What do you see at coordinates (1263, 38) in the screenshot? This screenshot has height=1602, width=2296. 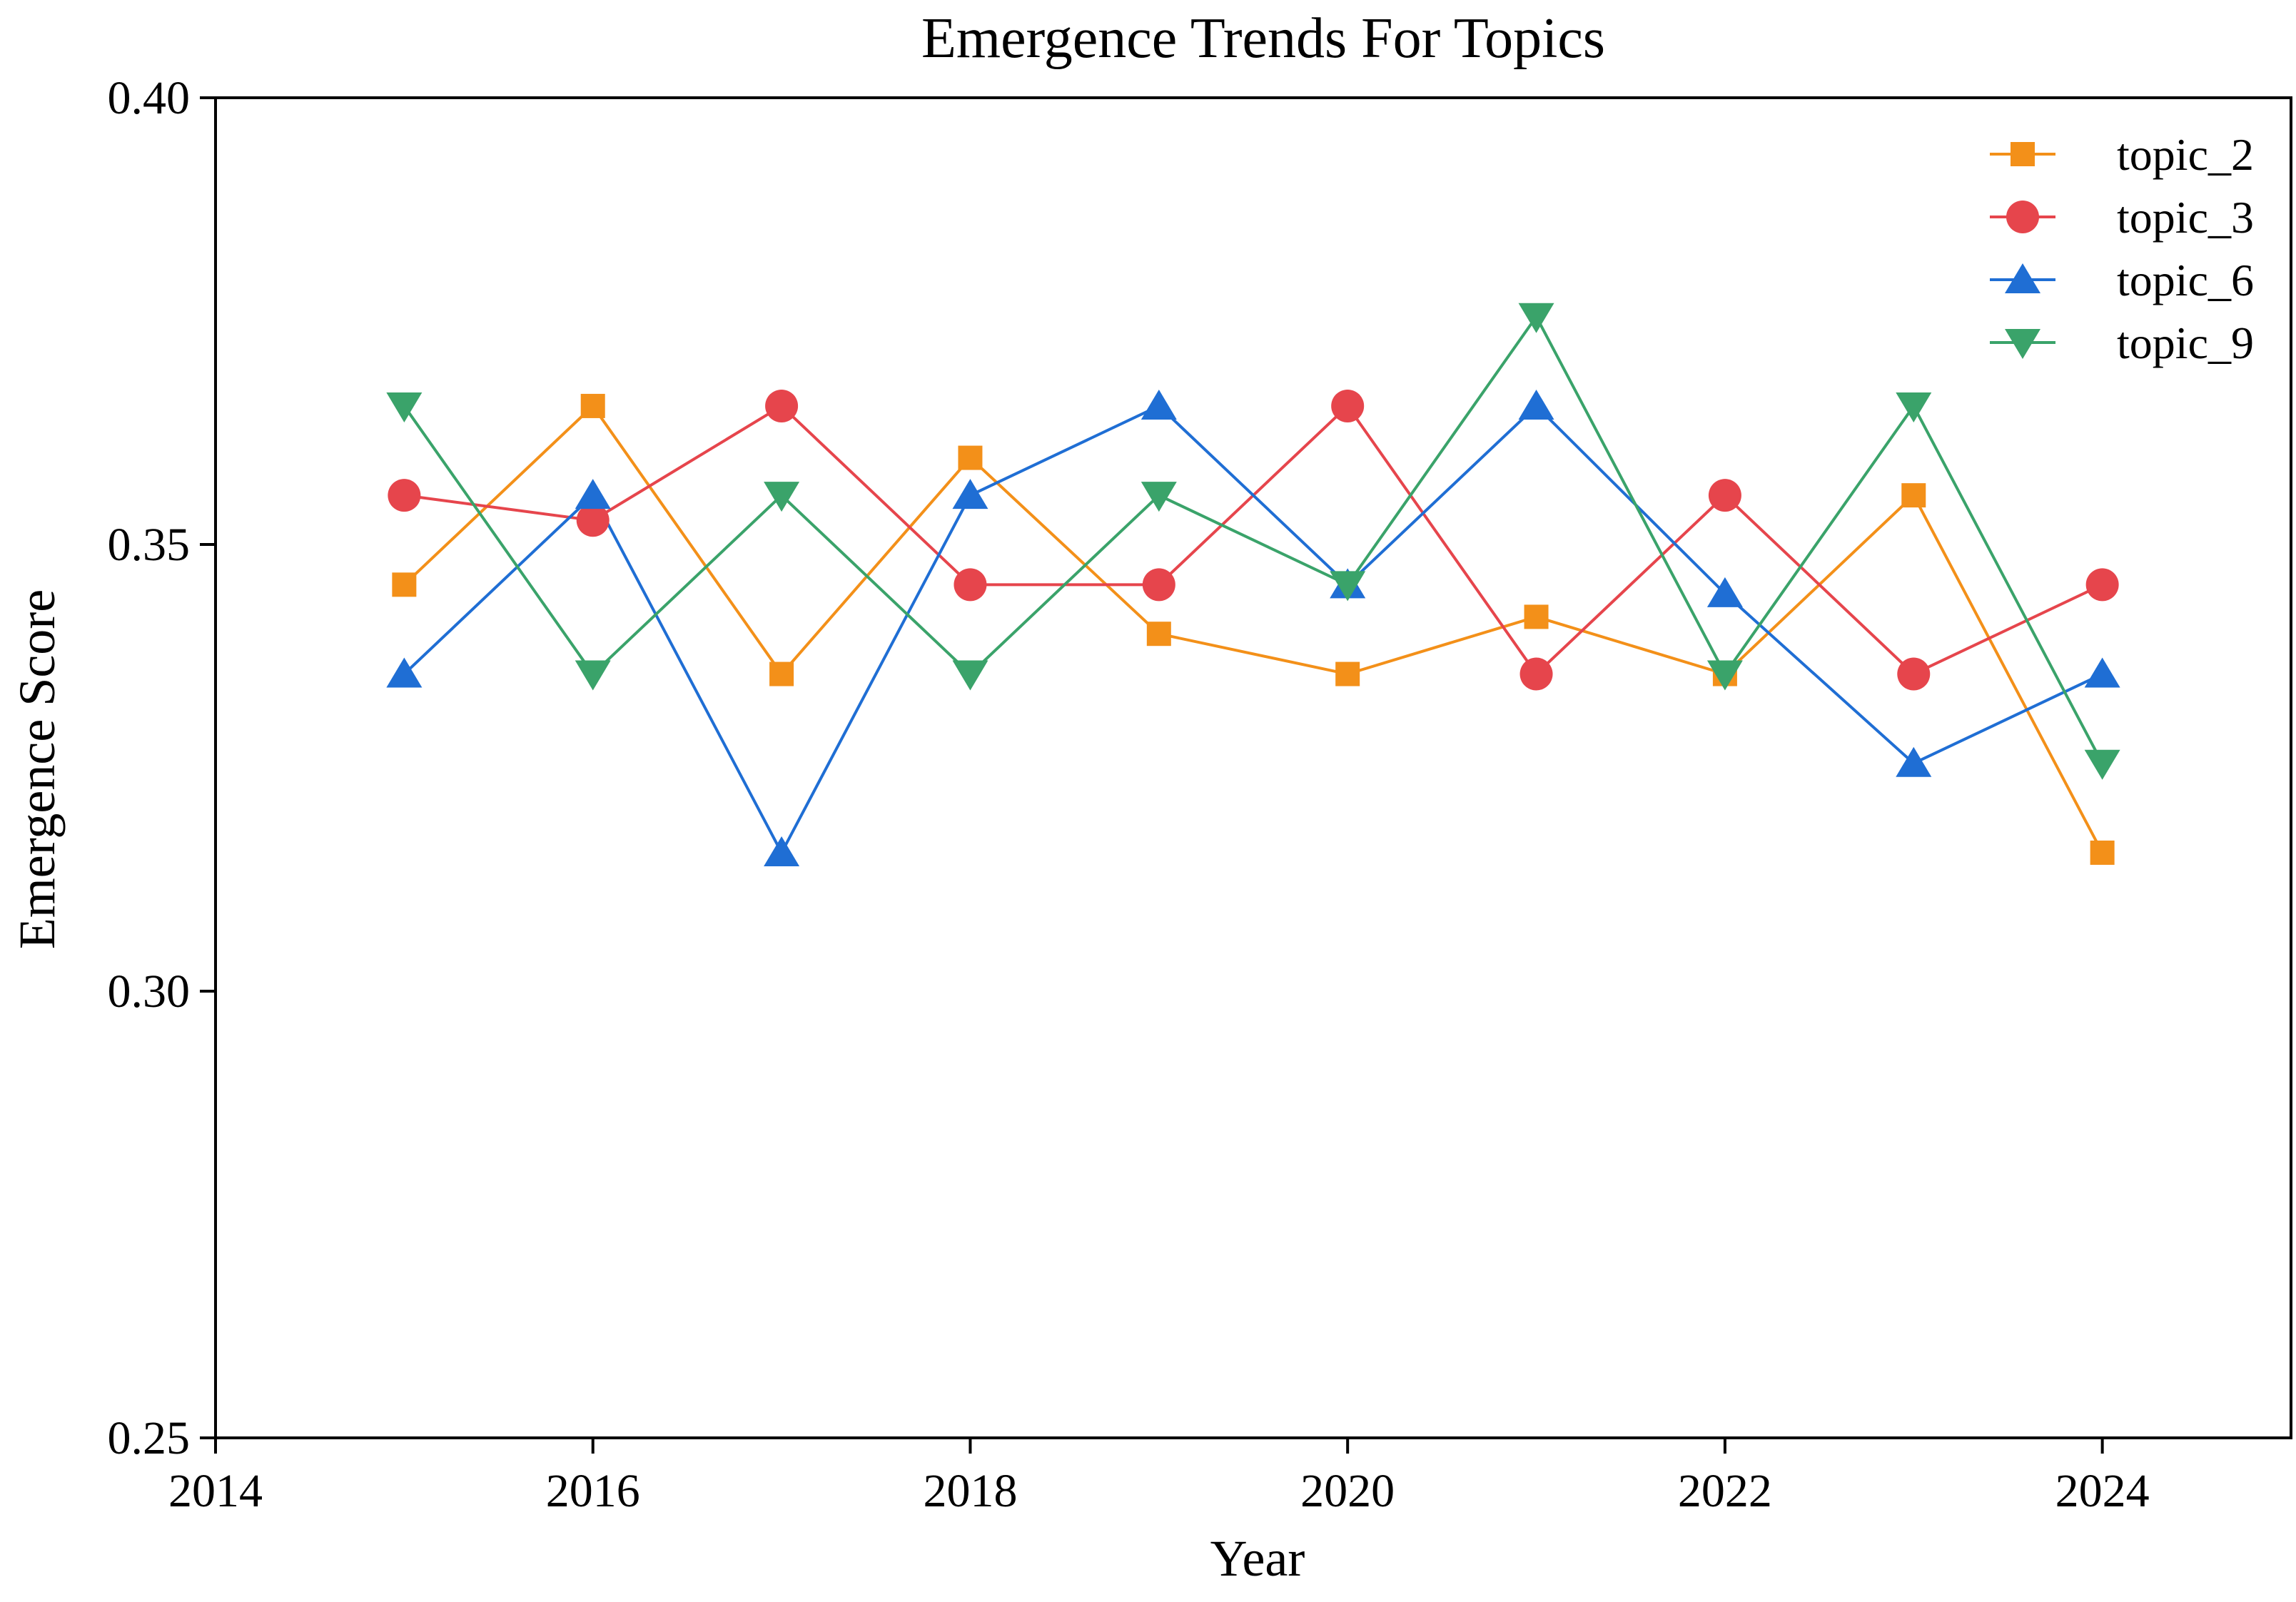 I see `chart-title: Emergence Trends For Topics` at bounding box center [1263, 38].